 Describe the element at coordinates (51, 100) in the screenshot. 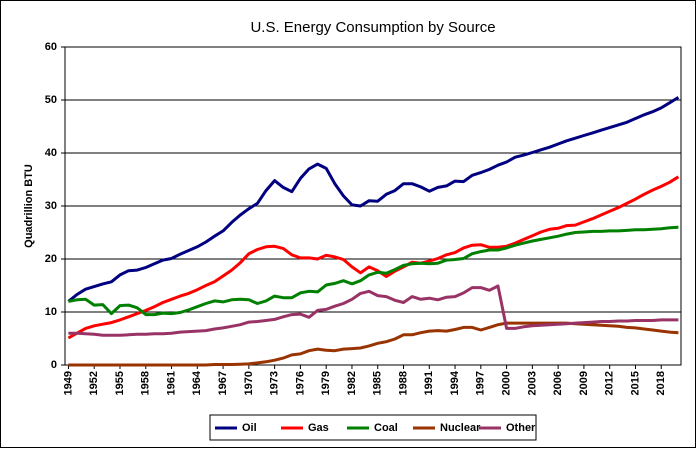

I see `y-tick-label: 50` at that location.